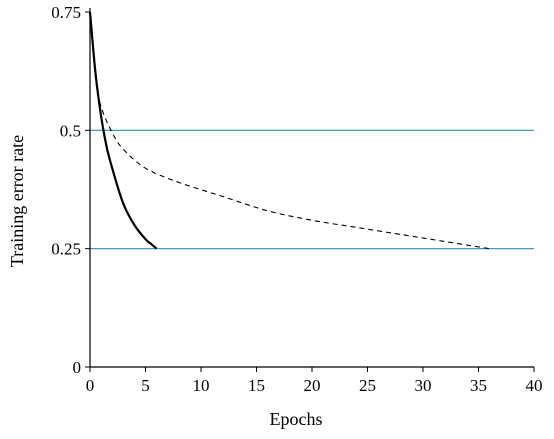  Describe the element at coordinates (70, 130) in the screenshot. I see `y-tick-label: 0.5` at that location.